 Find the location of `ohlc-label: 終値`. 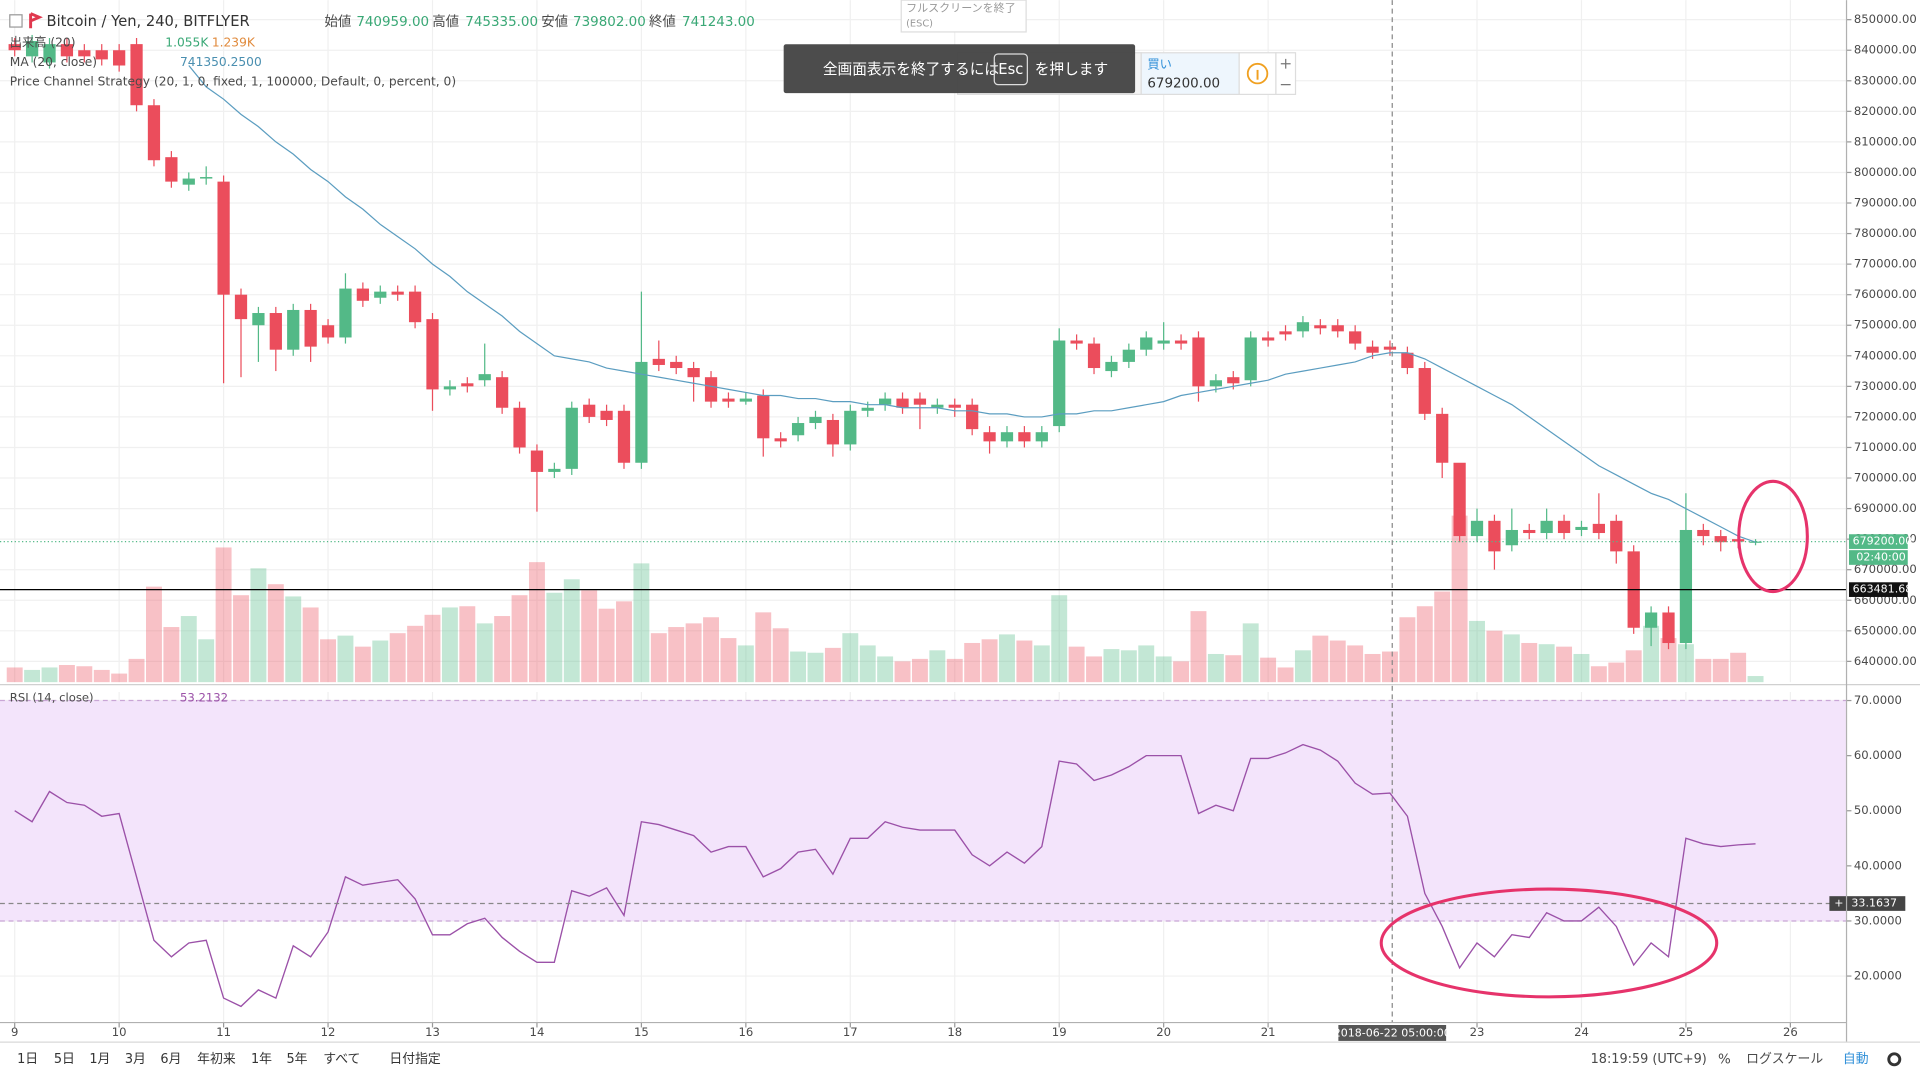

ohlc-label: 終値 is located at coordinates (662, 22).